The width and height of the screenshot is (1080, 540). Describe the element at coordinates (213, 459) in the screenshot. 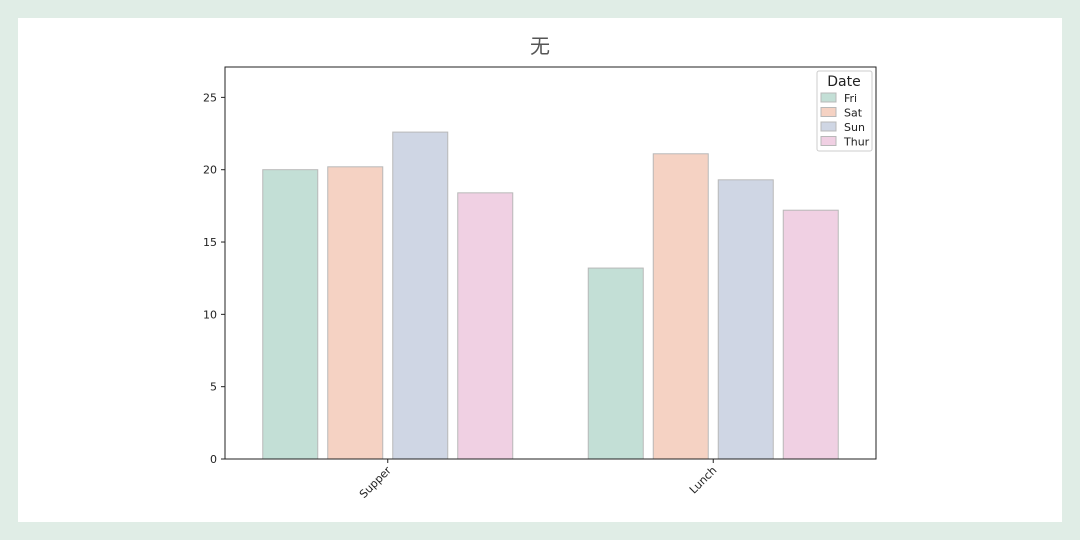

I see `y-tick-label: 0` at that location.